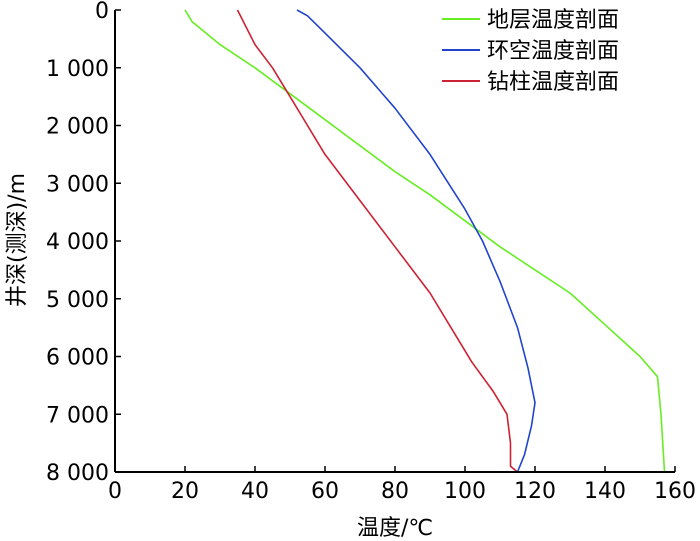 The width and height of the screenshot is (700, 541). Describe the element at coordinates (255, 491) in the screenshot. I see `x-tick-label: 40` at that location.